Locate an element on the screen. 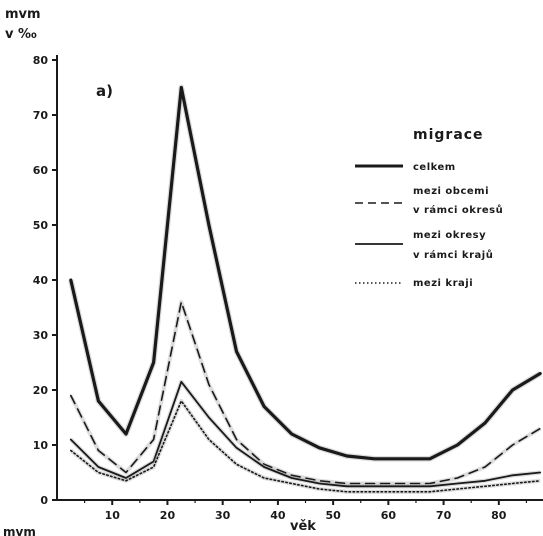 This screenshot has height=536, width=543. x-tick-label: 70 is located at coordinates (444, 515).